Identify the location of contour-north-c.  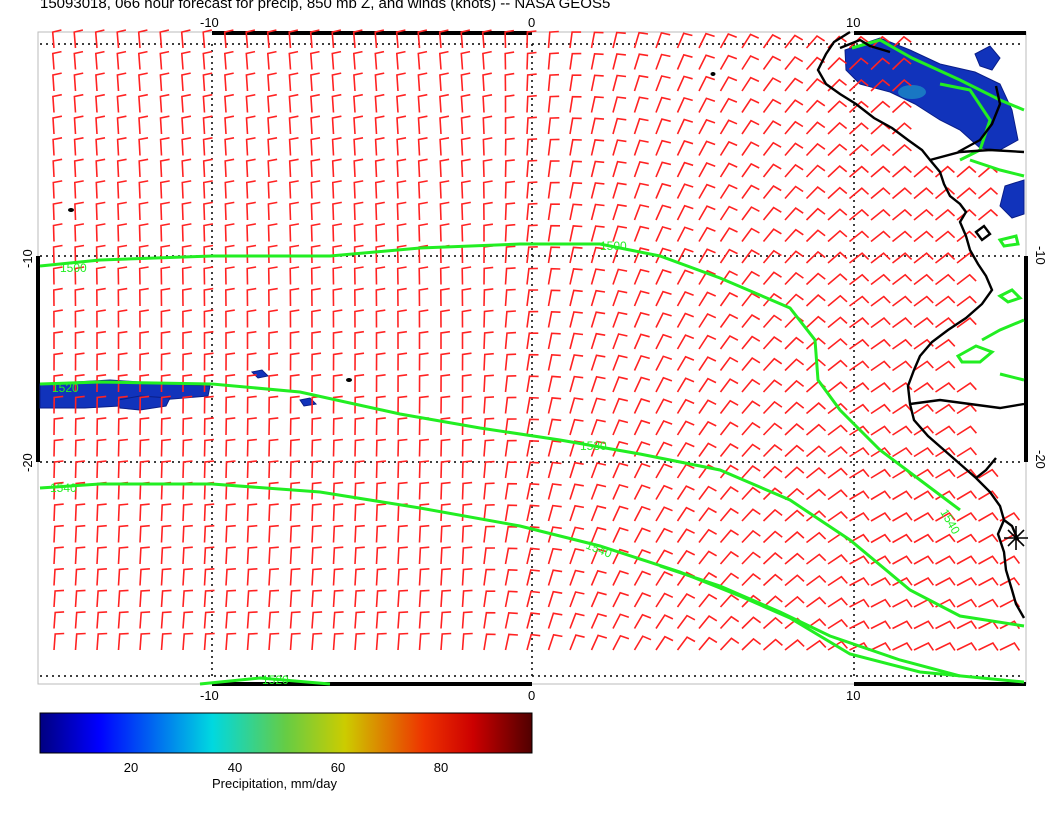
(997, 168).